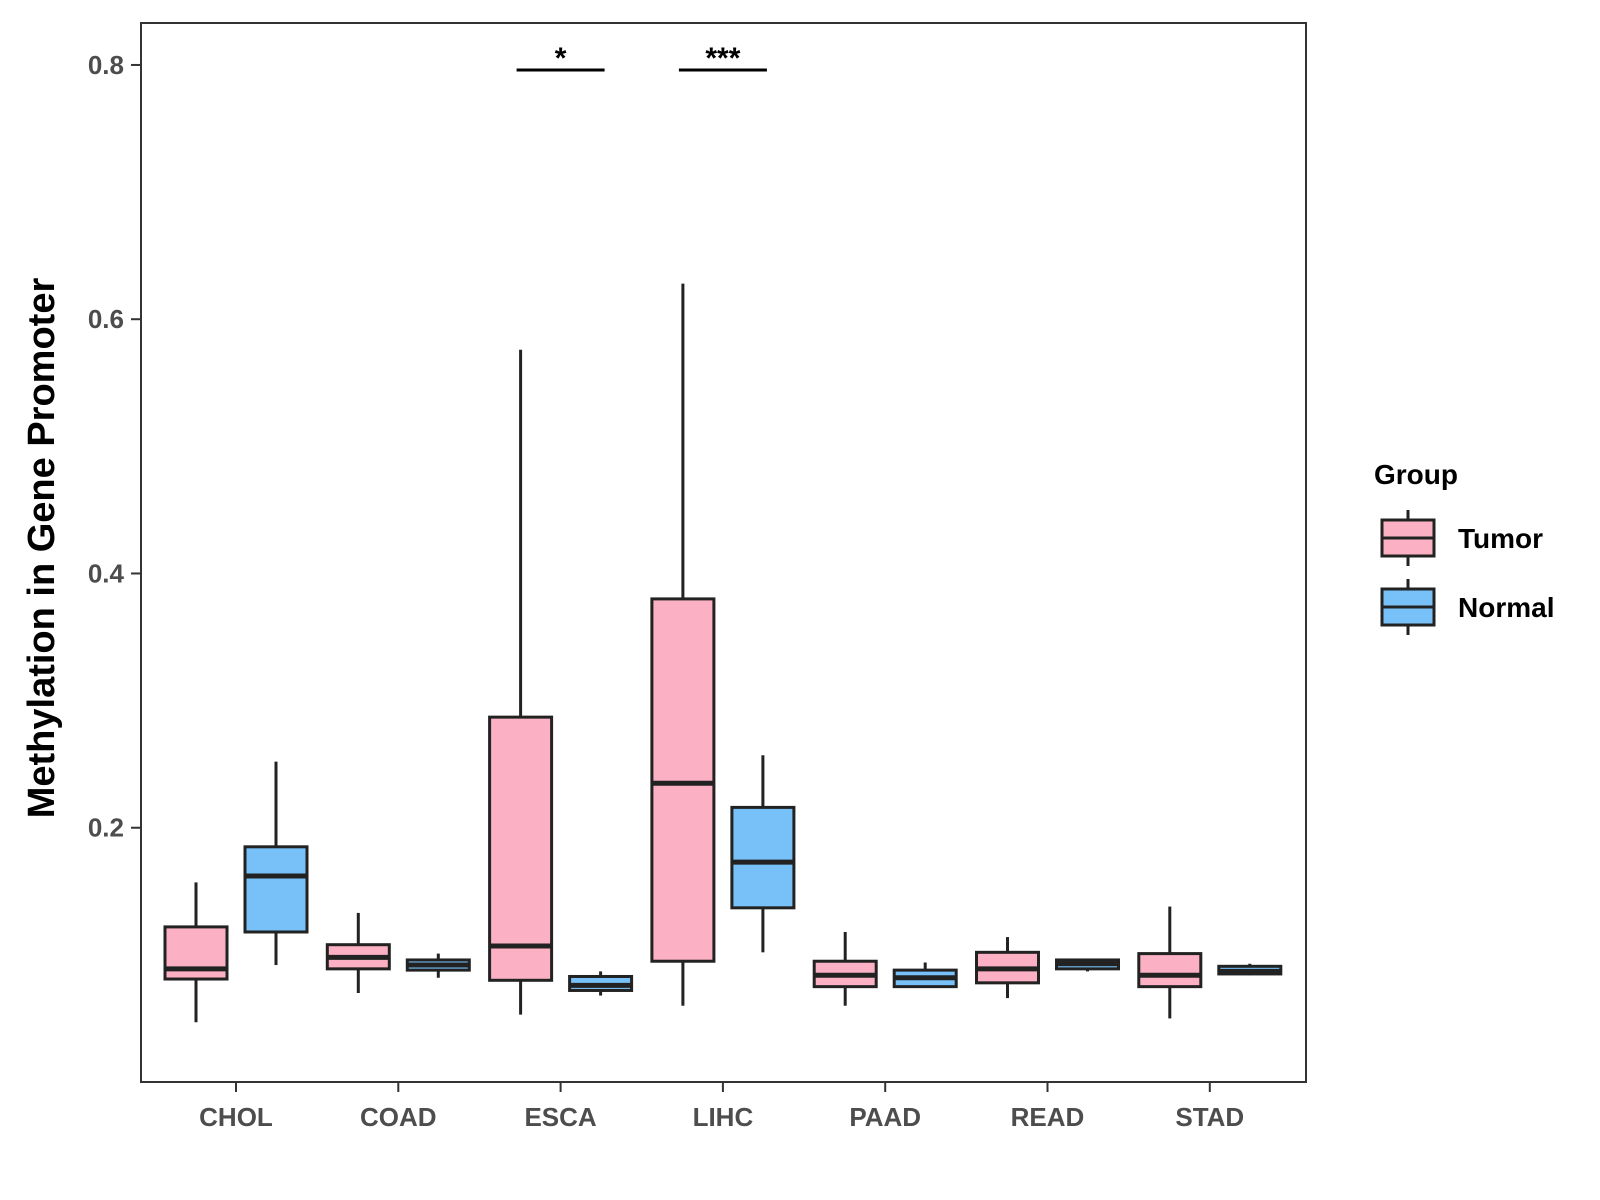  Describe the element at coordinates (845, 968) in the screenshot. I see `box-tumor-paad` at that location.